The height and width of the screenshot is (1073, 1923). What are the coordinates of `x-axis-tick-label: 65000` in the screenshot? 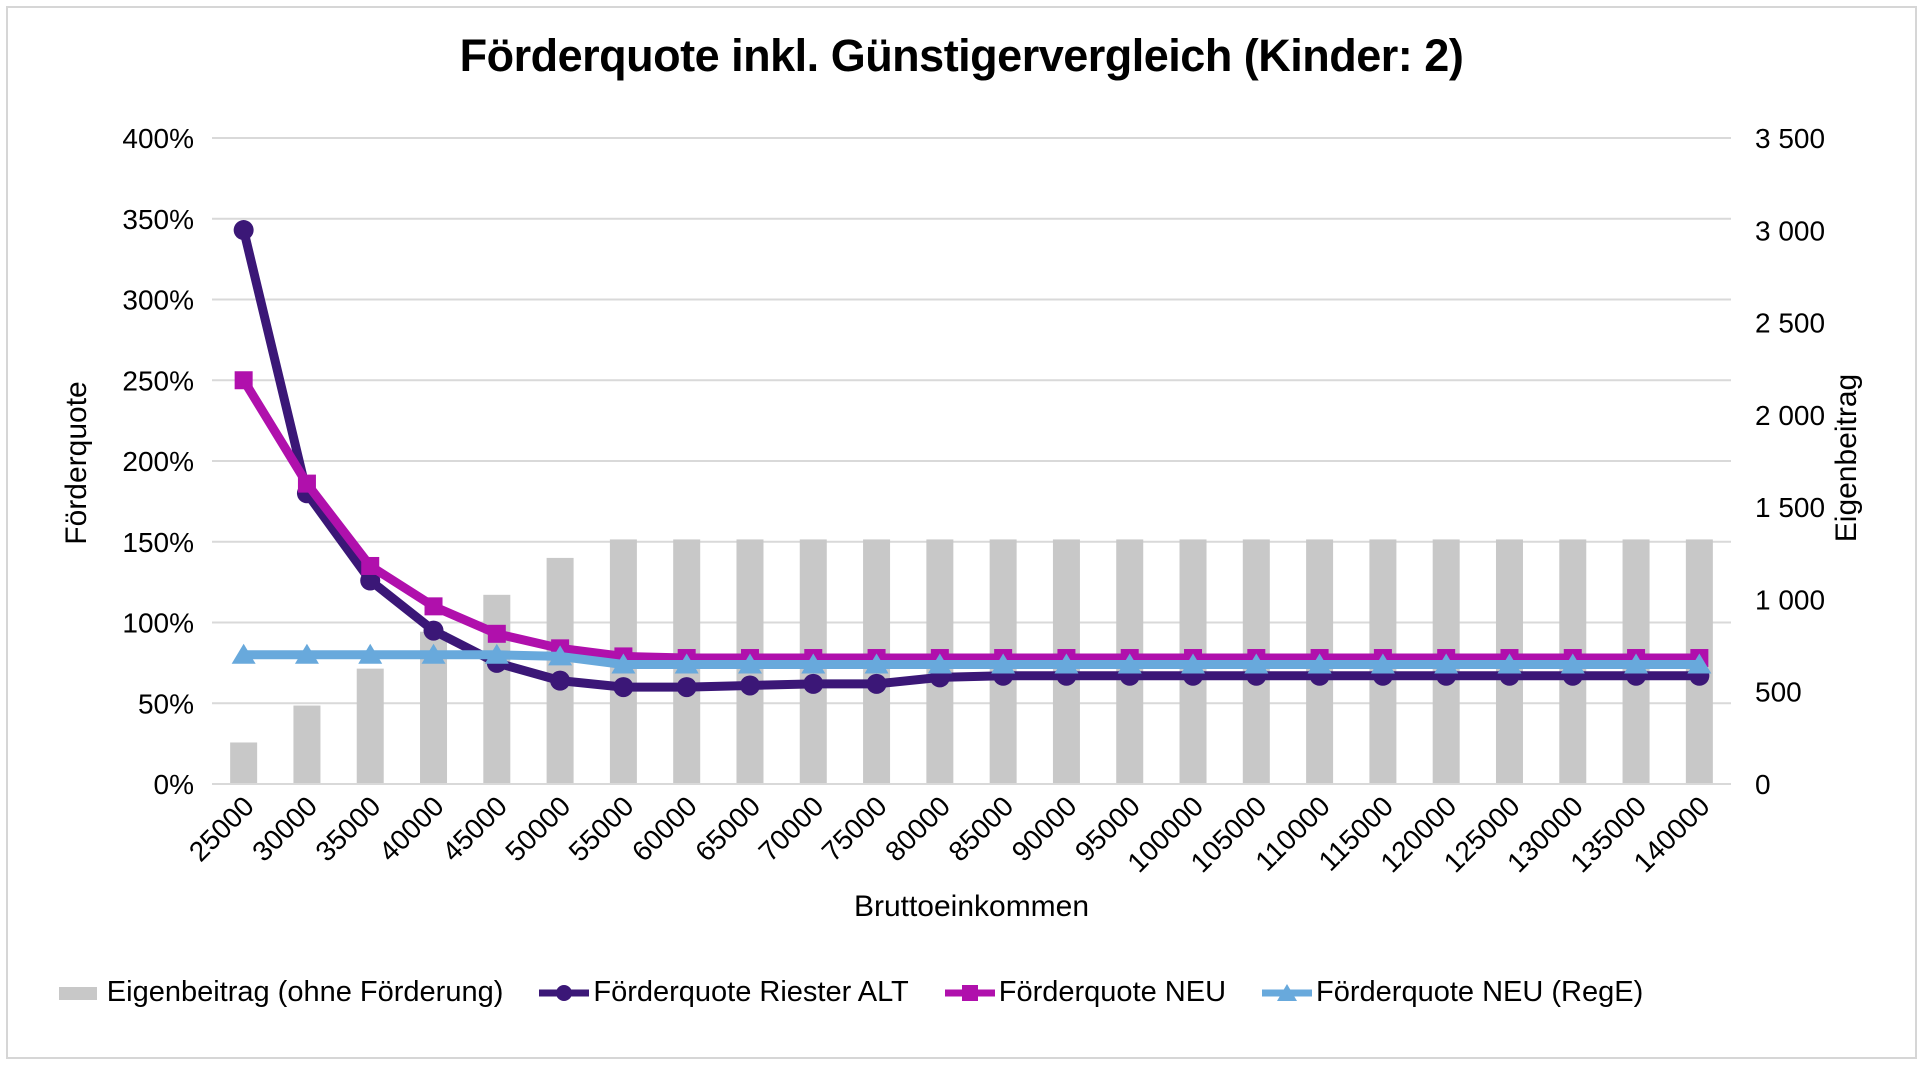 It's located at (727, 828).